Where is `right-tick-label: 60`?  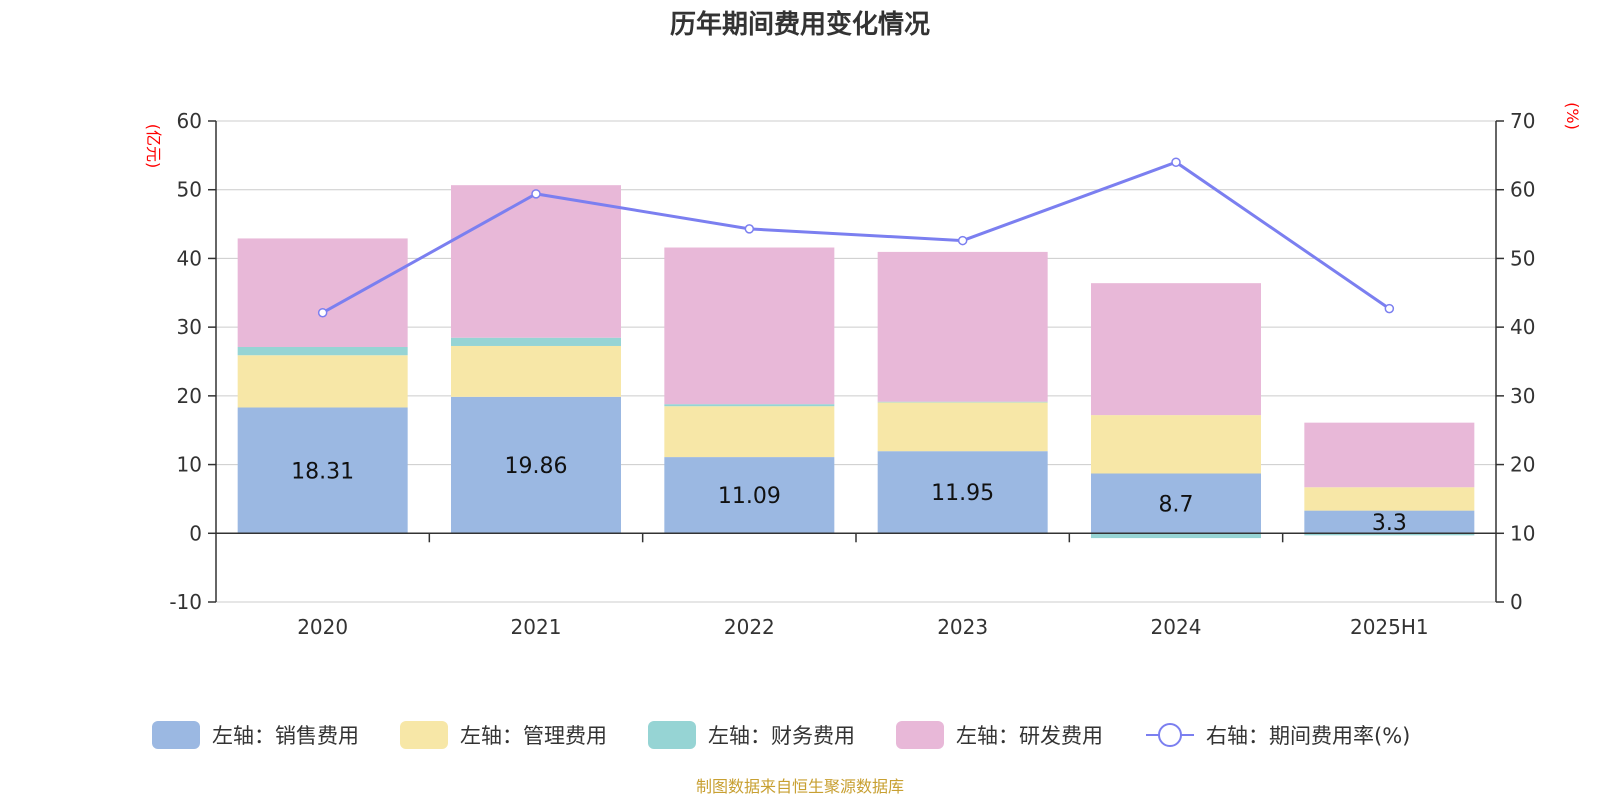 right-tick-label: 60 is located at coordinates (1522, 190).